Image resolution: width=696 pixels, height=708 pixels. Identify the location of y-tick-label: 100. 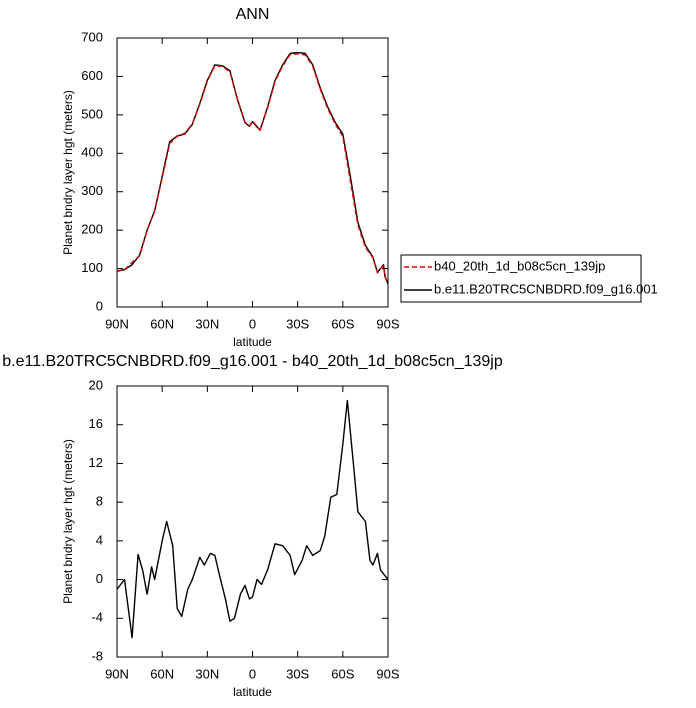
(92, 267).